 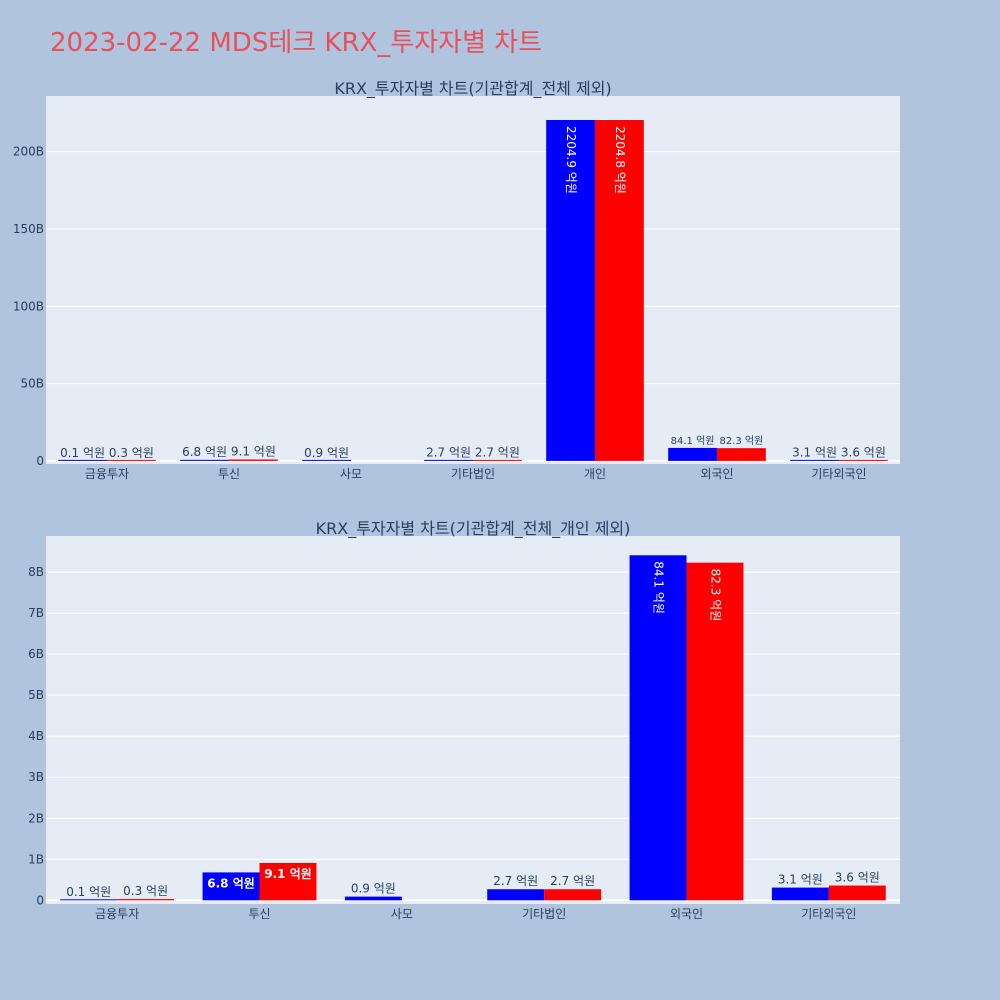 I want to click on y-tick-label: 7B, so click(x=36, y=613).